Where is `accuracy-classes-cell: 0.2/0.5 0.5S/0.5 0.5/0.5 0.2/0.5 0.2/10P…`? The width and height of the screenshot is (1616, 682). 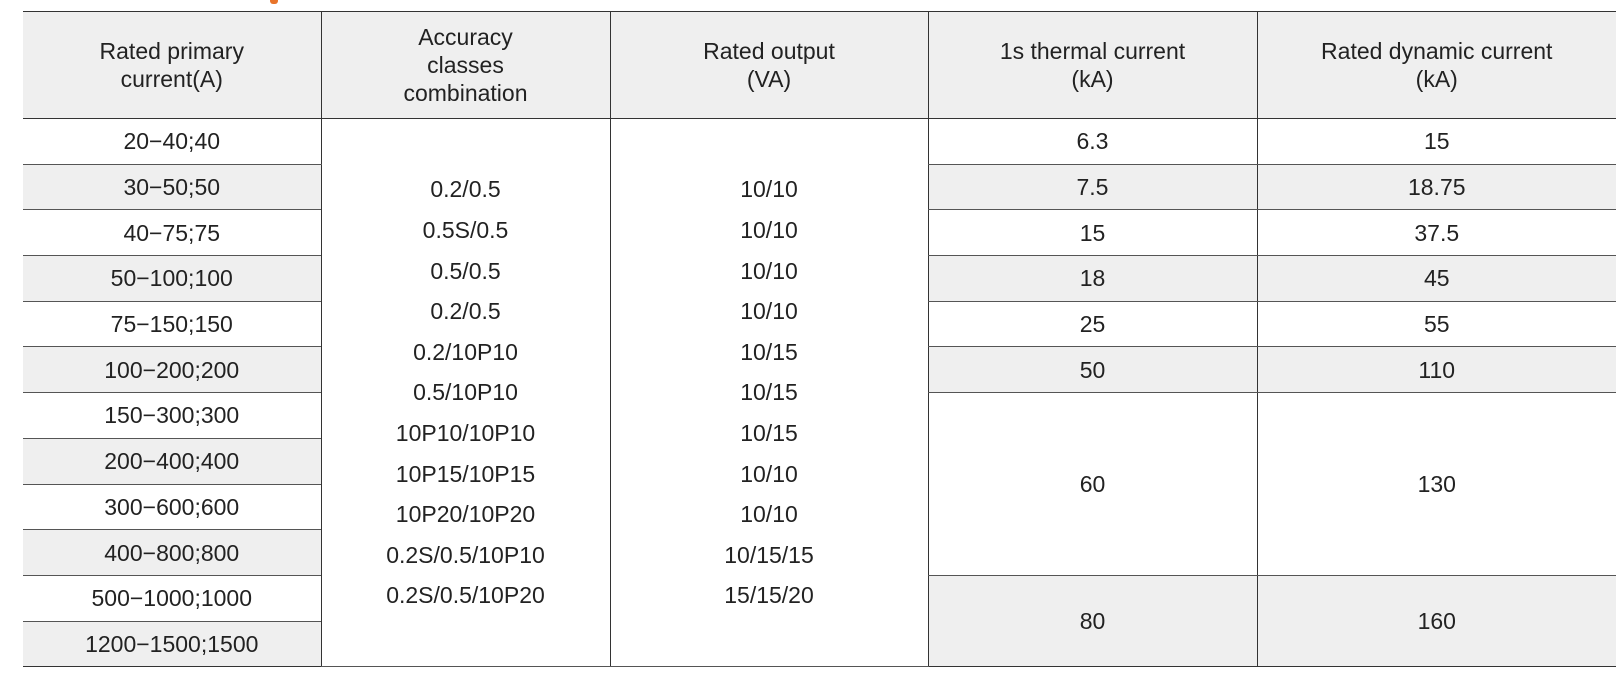
accuracy-classes-cell: 0.2/0.5 0.5S/0.5 0.5/0.5 0.2/0.5 0.2/10P… is located at coordinates (465, 393).